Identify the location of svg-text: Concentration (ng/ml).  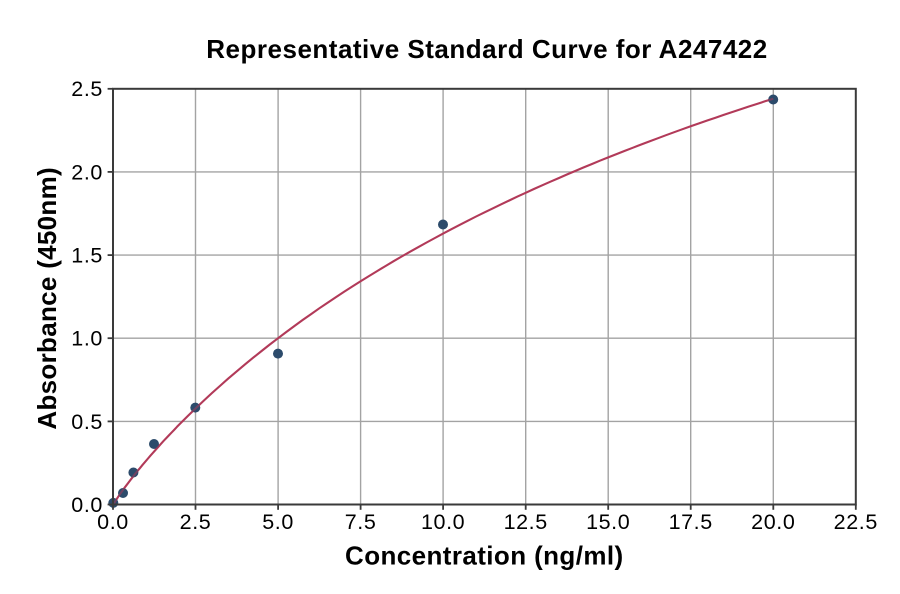
(484, 556).